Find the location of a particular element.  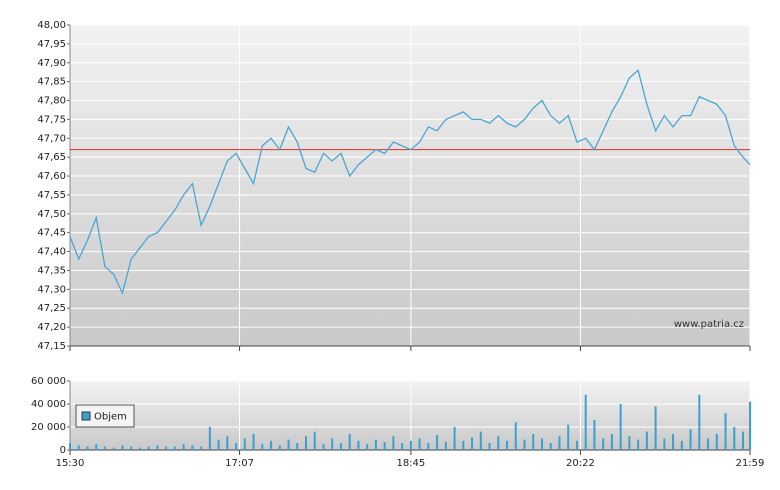

y-tick-label: 47,60 is located at coordinates (51, 176).